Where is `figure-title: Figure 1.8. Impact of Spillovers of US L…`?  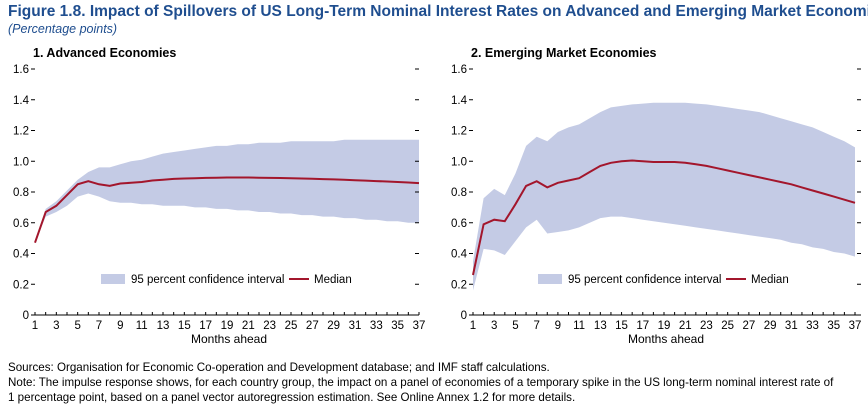
figure-title: Figure 1.8. Impact of Spillovers of US L… is located at coordinates (438, 11).